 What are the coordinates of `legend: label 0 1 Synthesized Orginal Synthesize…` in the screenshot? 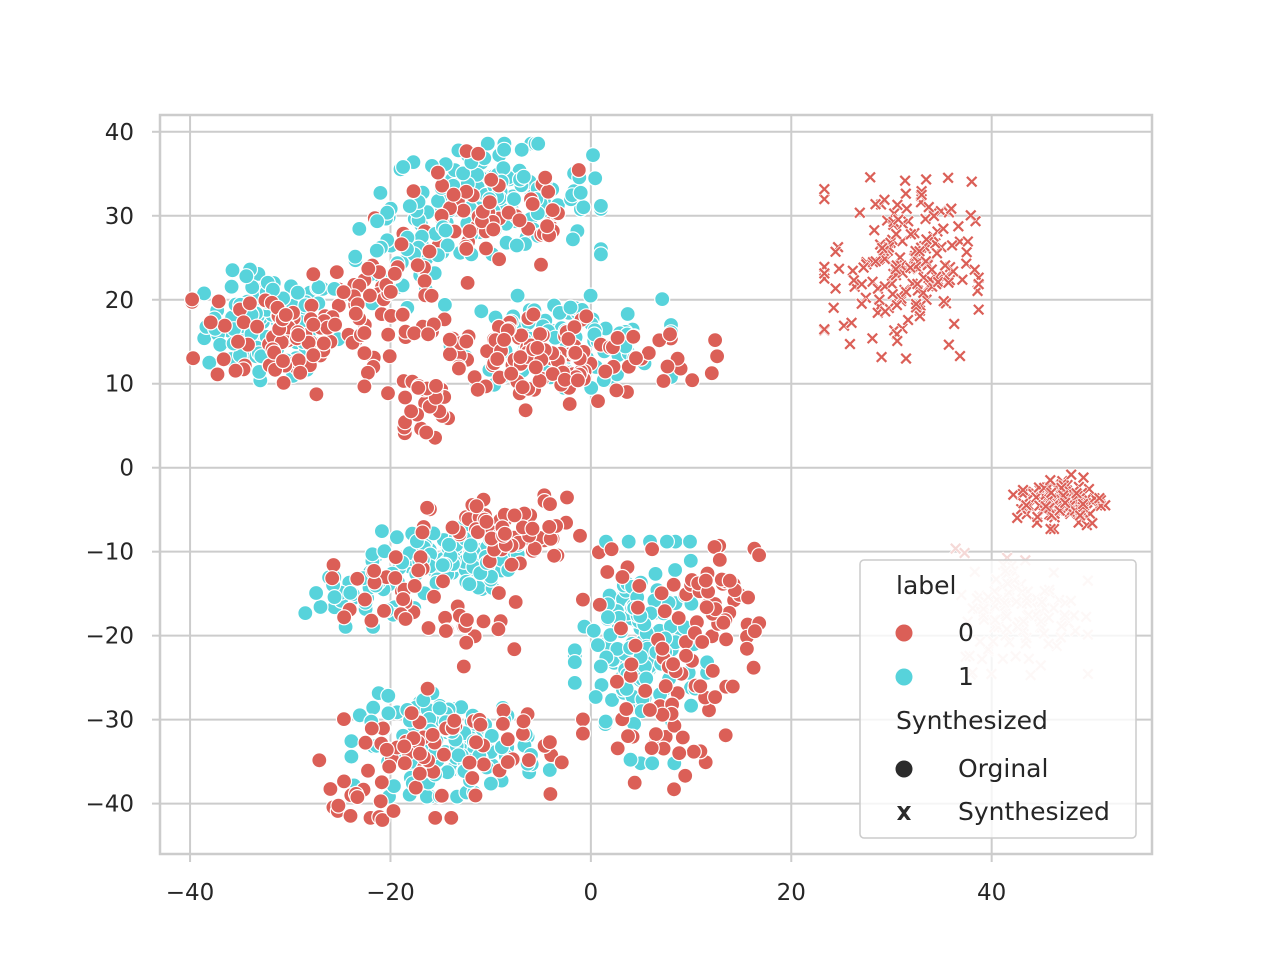 It's located at (998, 699).